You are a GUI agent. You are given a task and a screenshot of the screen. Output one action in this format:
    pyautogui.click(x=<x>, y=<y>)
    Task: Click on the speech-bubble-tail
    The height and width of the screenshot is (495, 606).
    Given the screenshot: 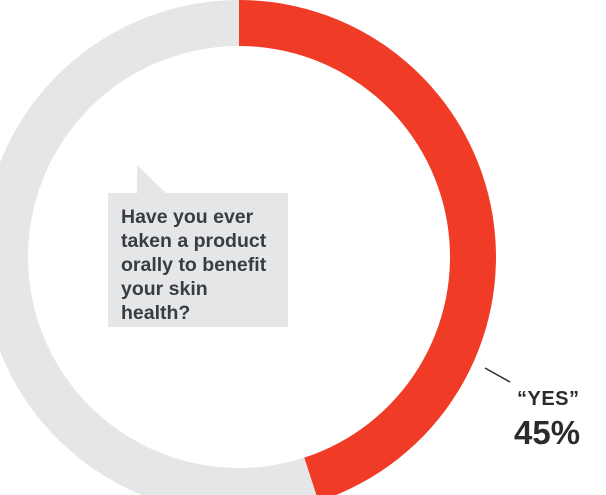 What is the action you would take?
    pyautogui.click(x=151, y=179)
    